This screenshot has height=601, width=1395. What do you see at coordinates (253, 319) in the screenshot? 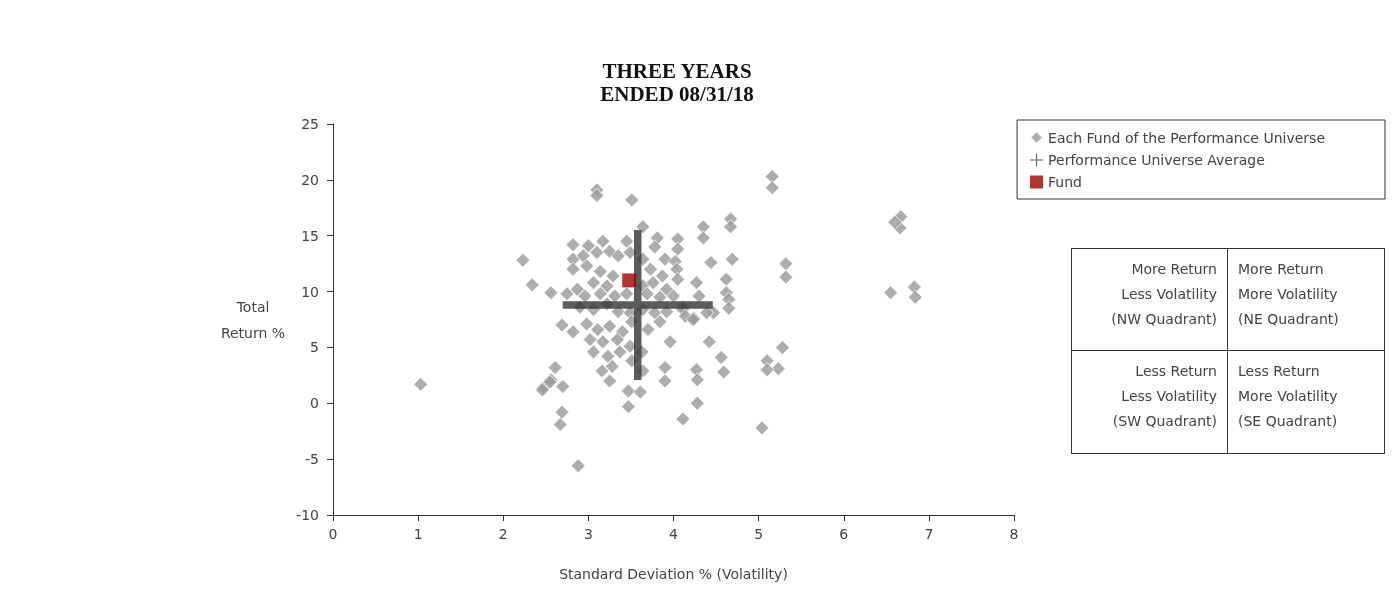
I see `y-axis-title: Total Return %` at bounding box center [253, 319].